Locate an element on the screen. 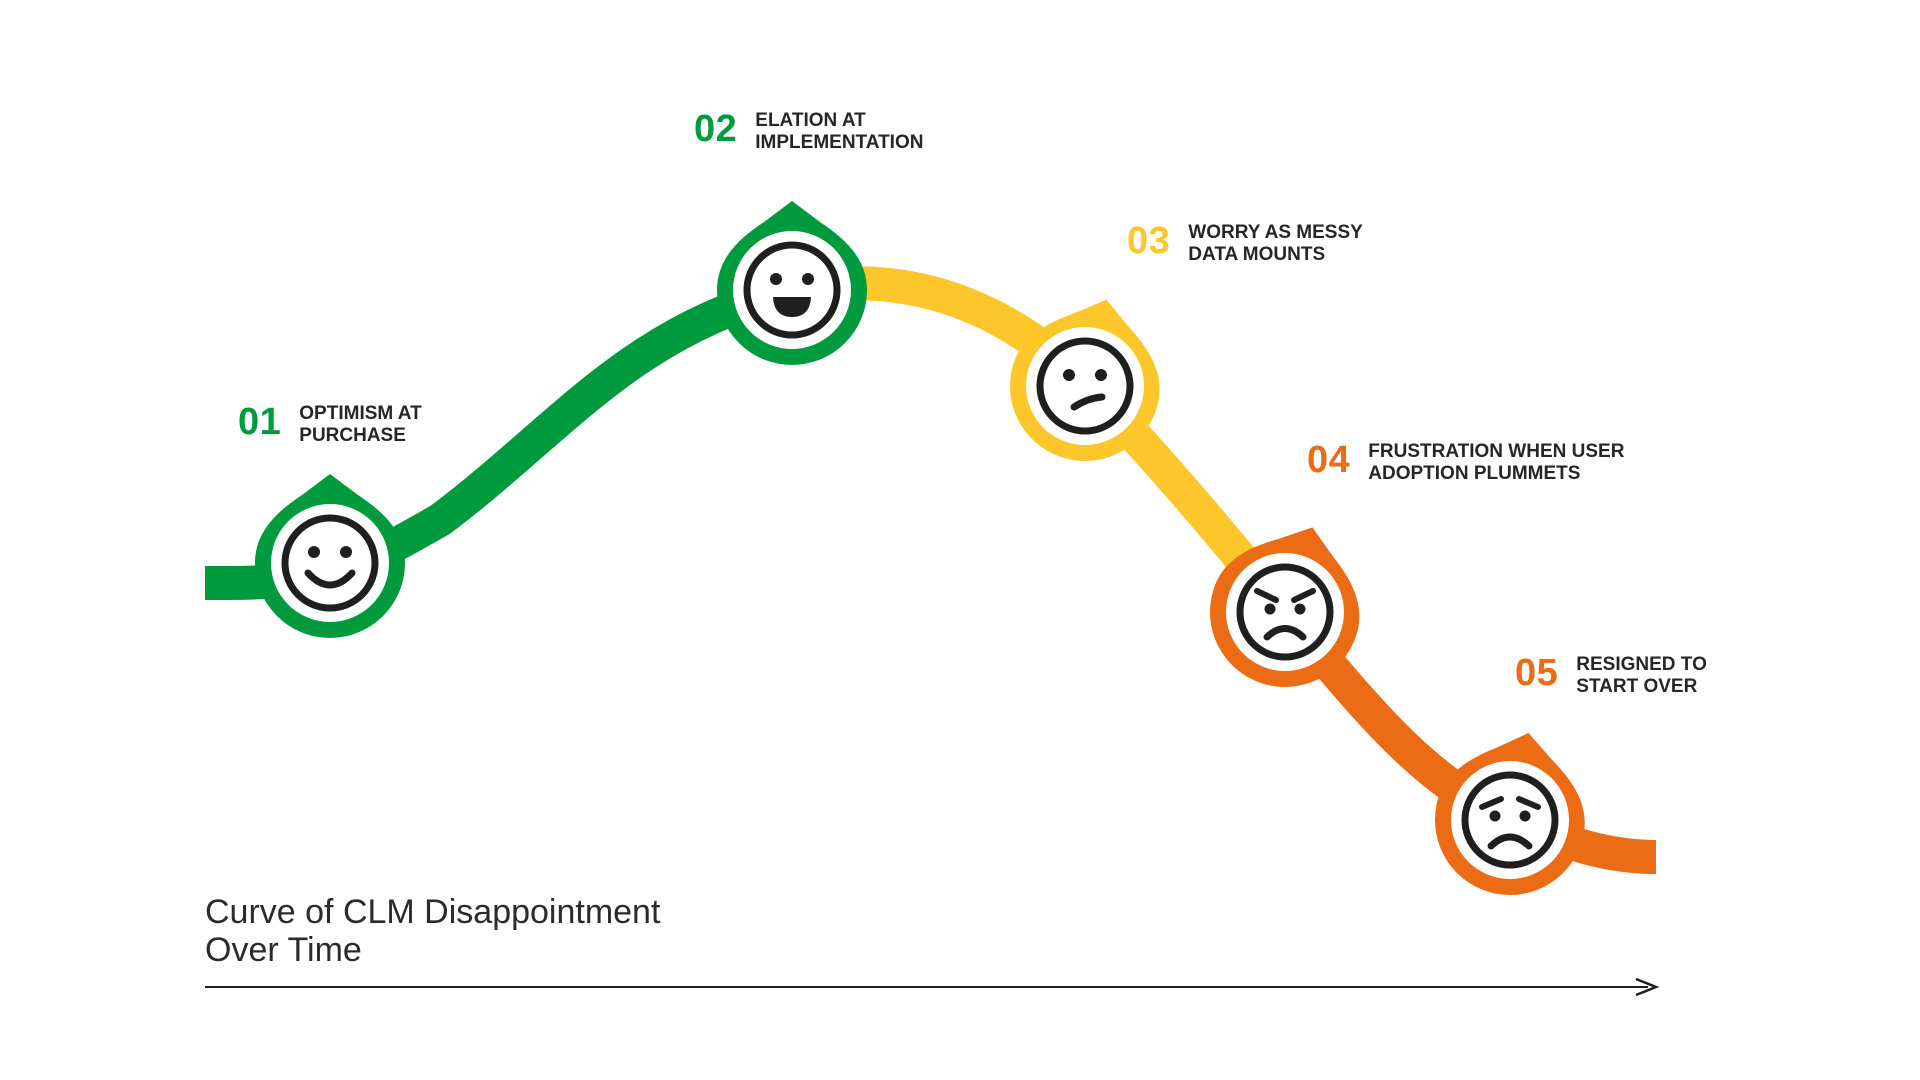 The width and height of the screenshot is (1920, 1080). stage-label-05: 05 RESIGNED TO START OVER is located at coordinates (1611, 676).